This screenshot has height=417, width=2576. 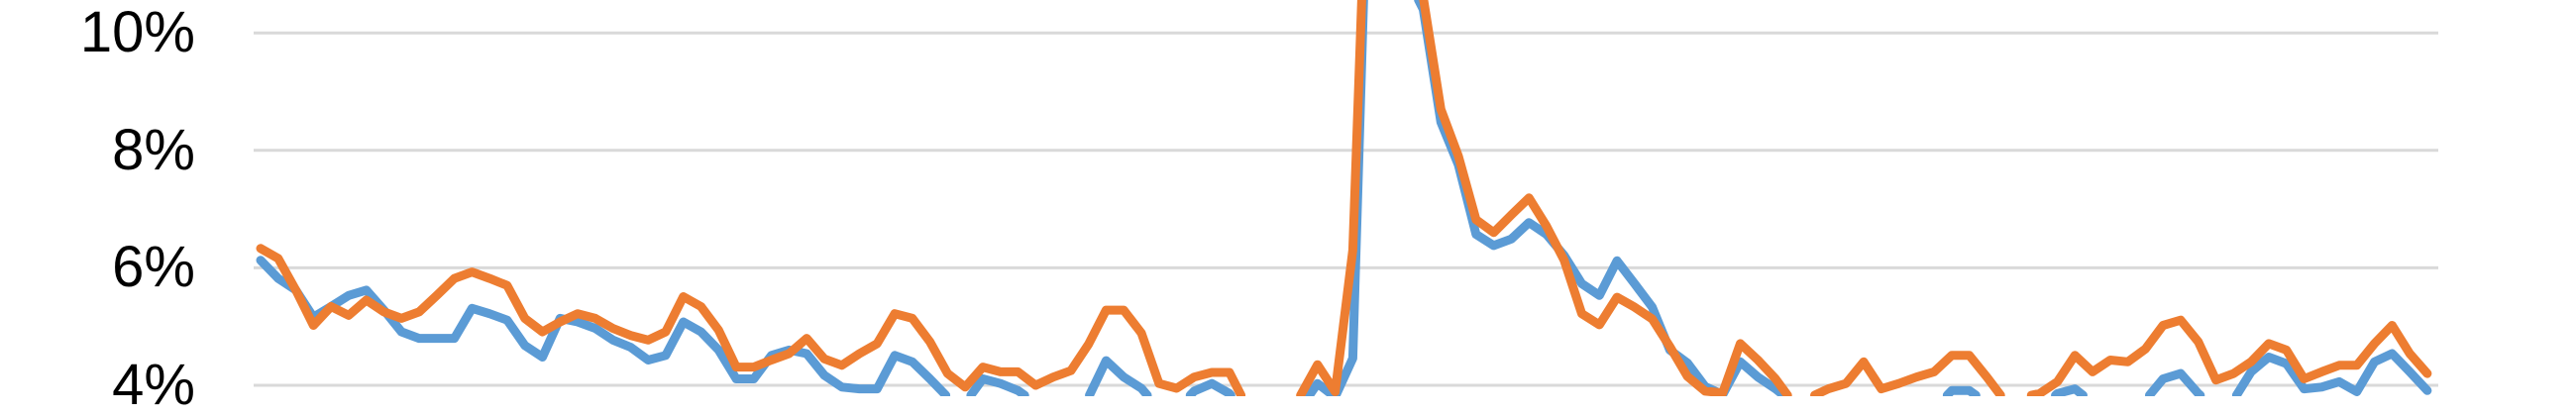 I want to click on y-tick-label-10: 10%, so click(x=137, y=32).